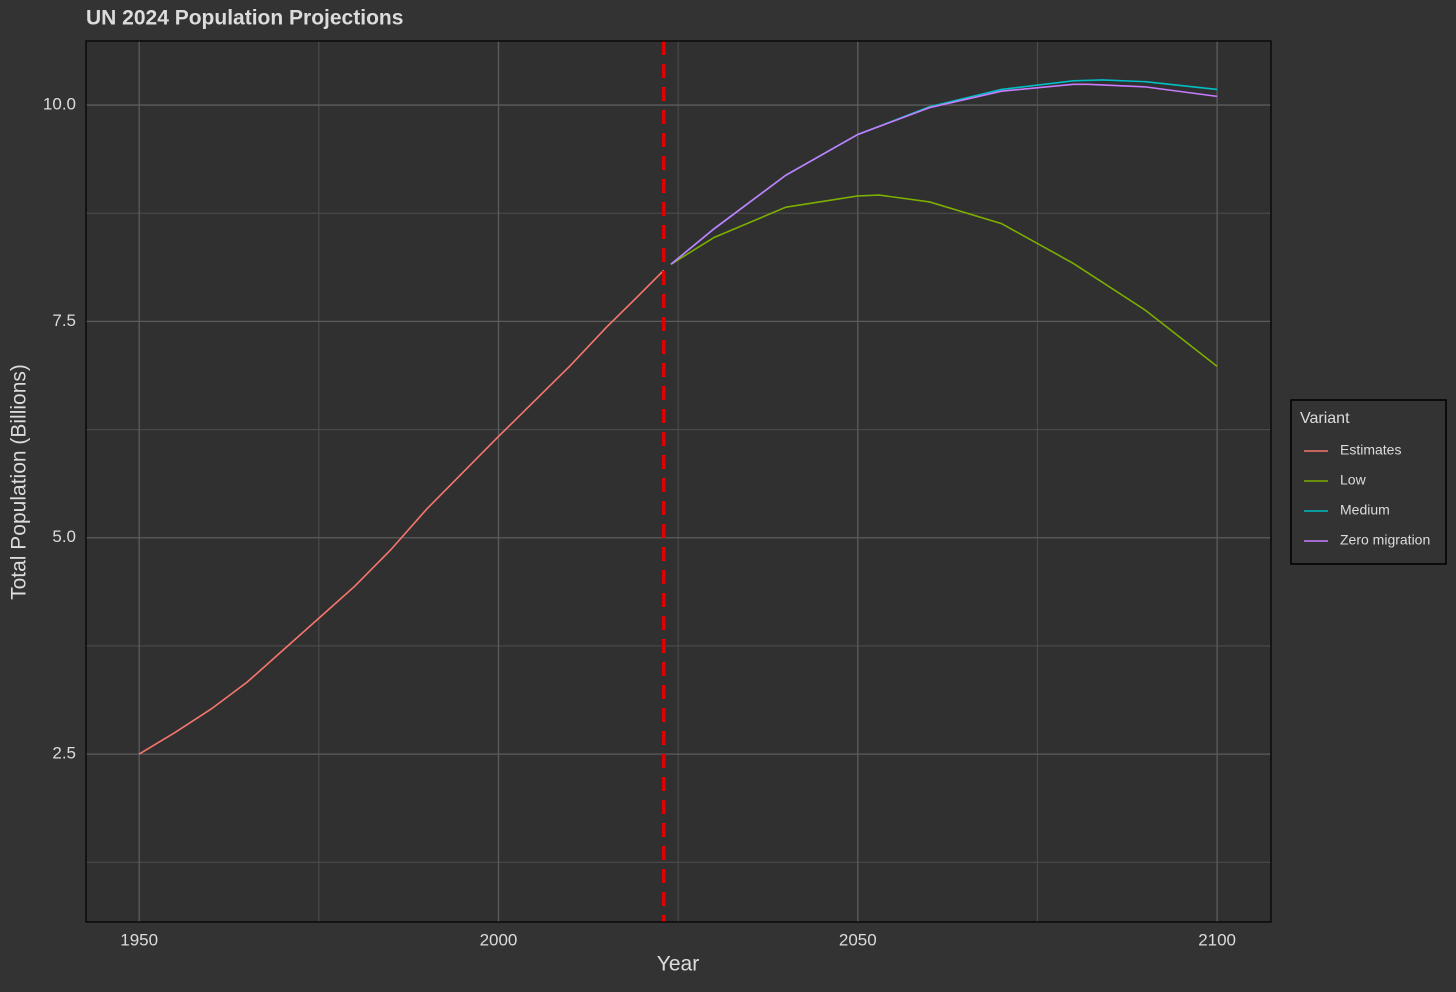  I want to click on x-axis-title: Year, so click(678, 964).